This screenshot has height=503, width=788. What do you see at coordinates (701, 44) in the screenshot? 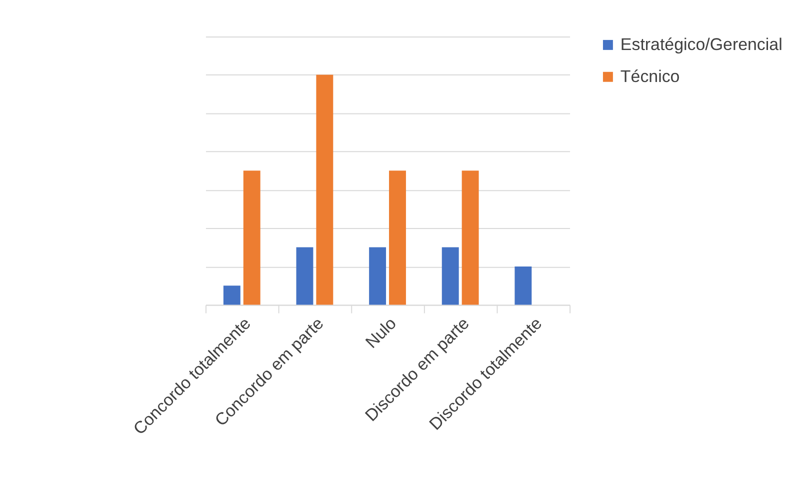
I see `legend-label: Estratégico/Gerencial` at bounding box center [701, 44].